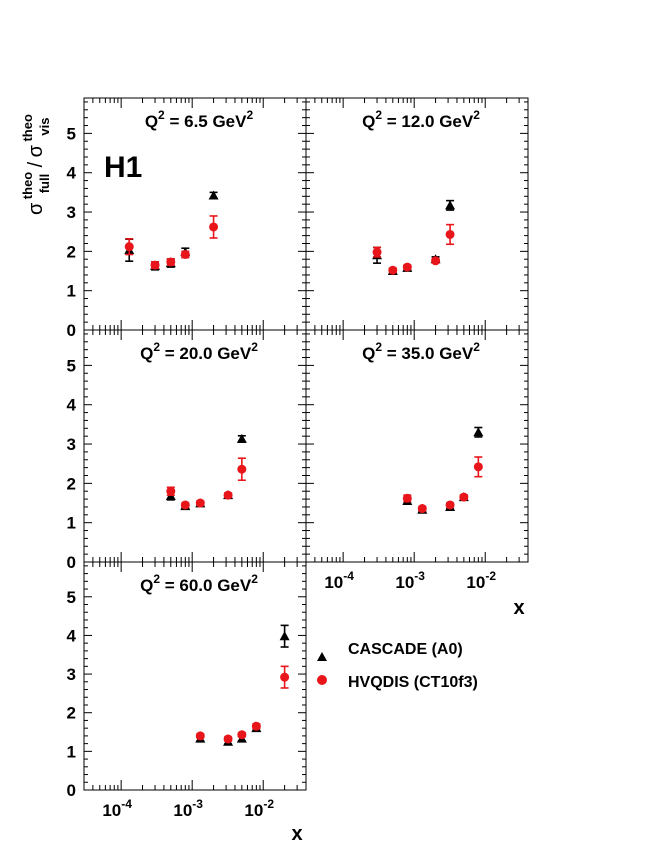 Image resolution: width=654 pixels, height=846 pixels. I want to click on panel-title: Q2 = 6.5 GeV2, so click(199, 119).